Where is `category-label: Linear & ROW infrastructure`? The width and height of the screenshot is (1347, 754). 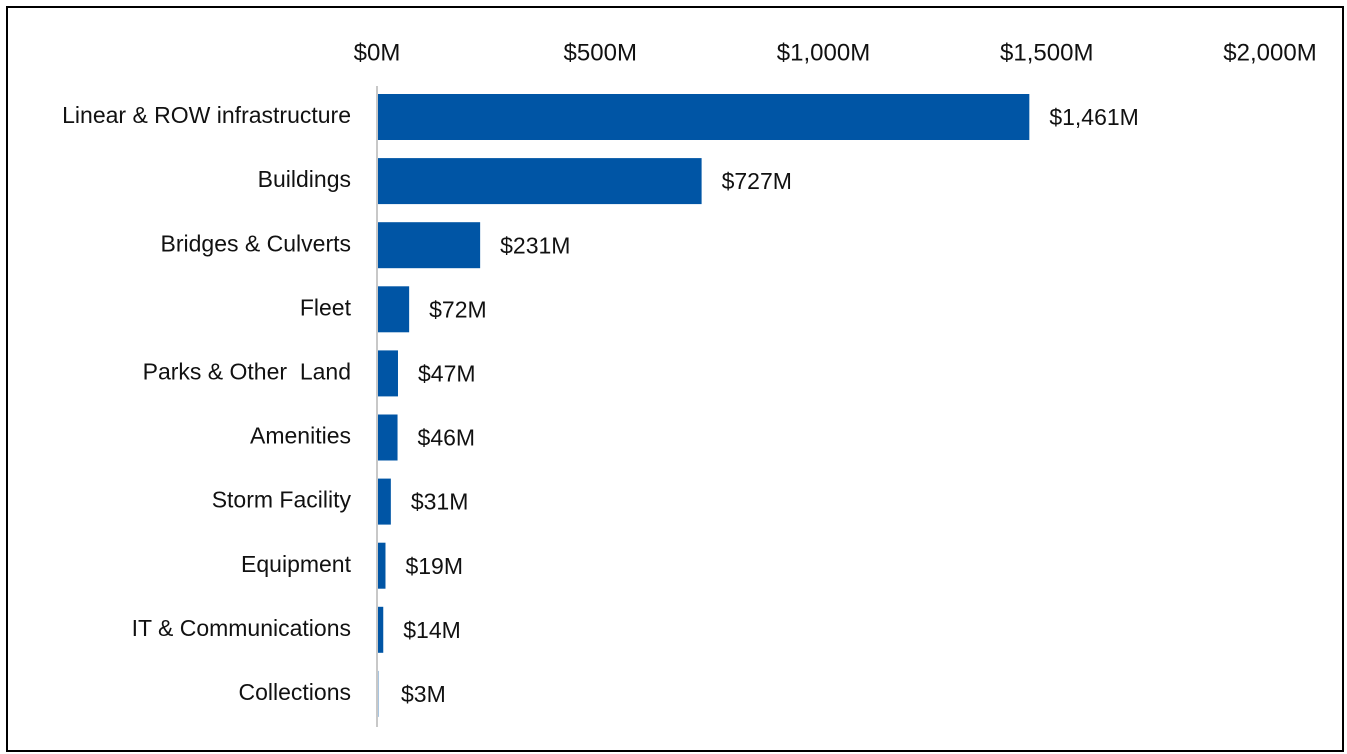
category-label: Linear & ROW infrastructure is located at coordinates (206, 115).